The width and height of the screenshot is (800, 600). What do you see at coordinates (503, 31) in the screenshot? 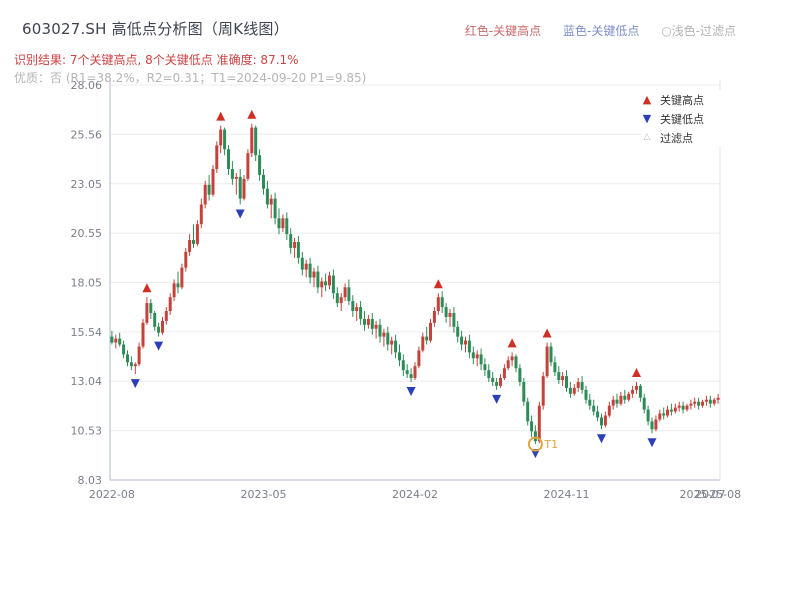
I see `legend-key-high: 红色-关键高点` at bounding box center [503, 31].